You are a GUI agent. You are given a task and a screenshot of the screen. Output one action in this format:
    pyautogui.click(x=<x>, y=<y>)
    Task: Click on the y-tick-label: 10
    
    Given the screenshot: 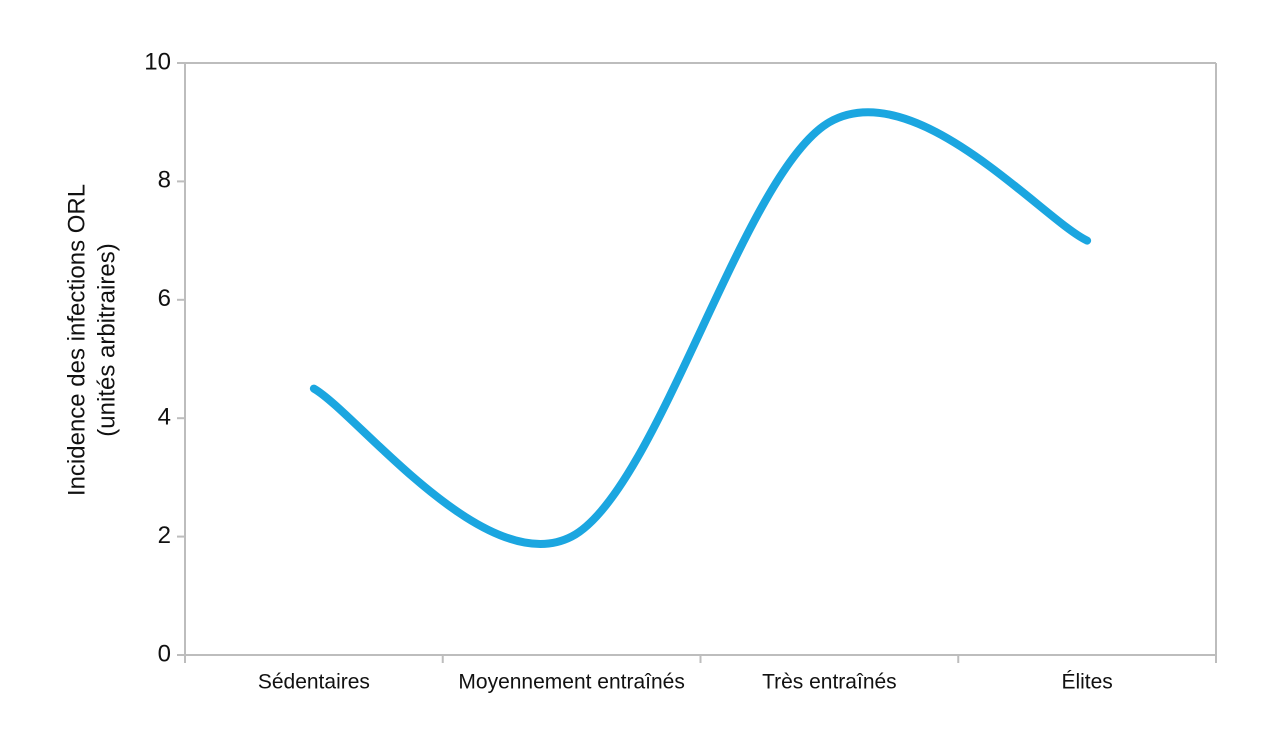 What is the action you would take?
    pyautogui.click(x=157, y=61)
    